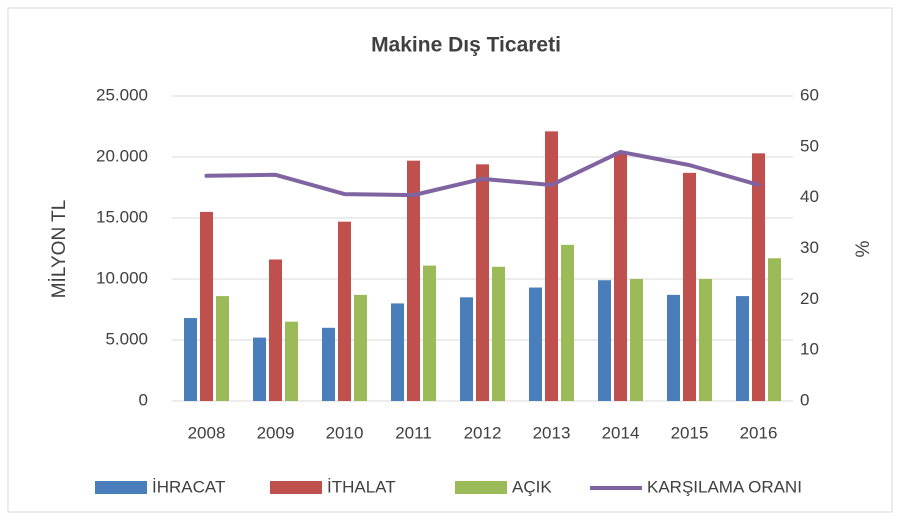  What do you see at coordinates (809, 196) in the screenshot?
I see `y2-tick-label: 40` at bounding box center [809, 196].